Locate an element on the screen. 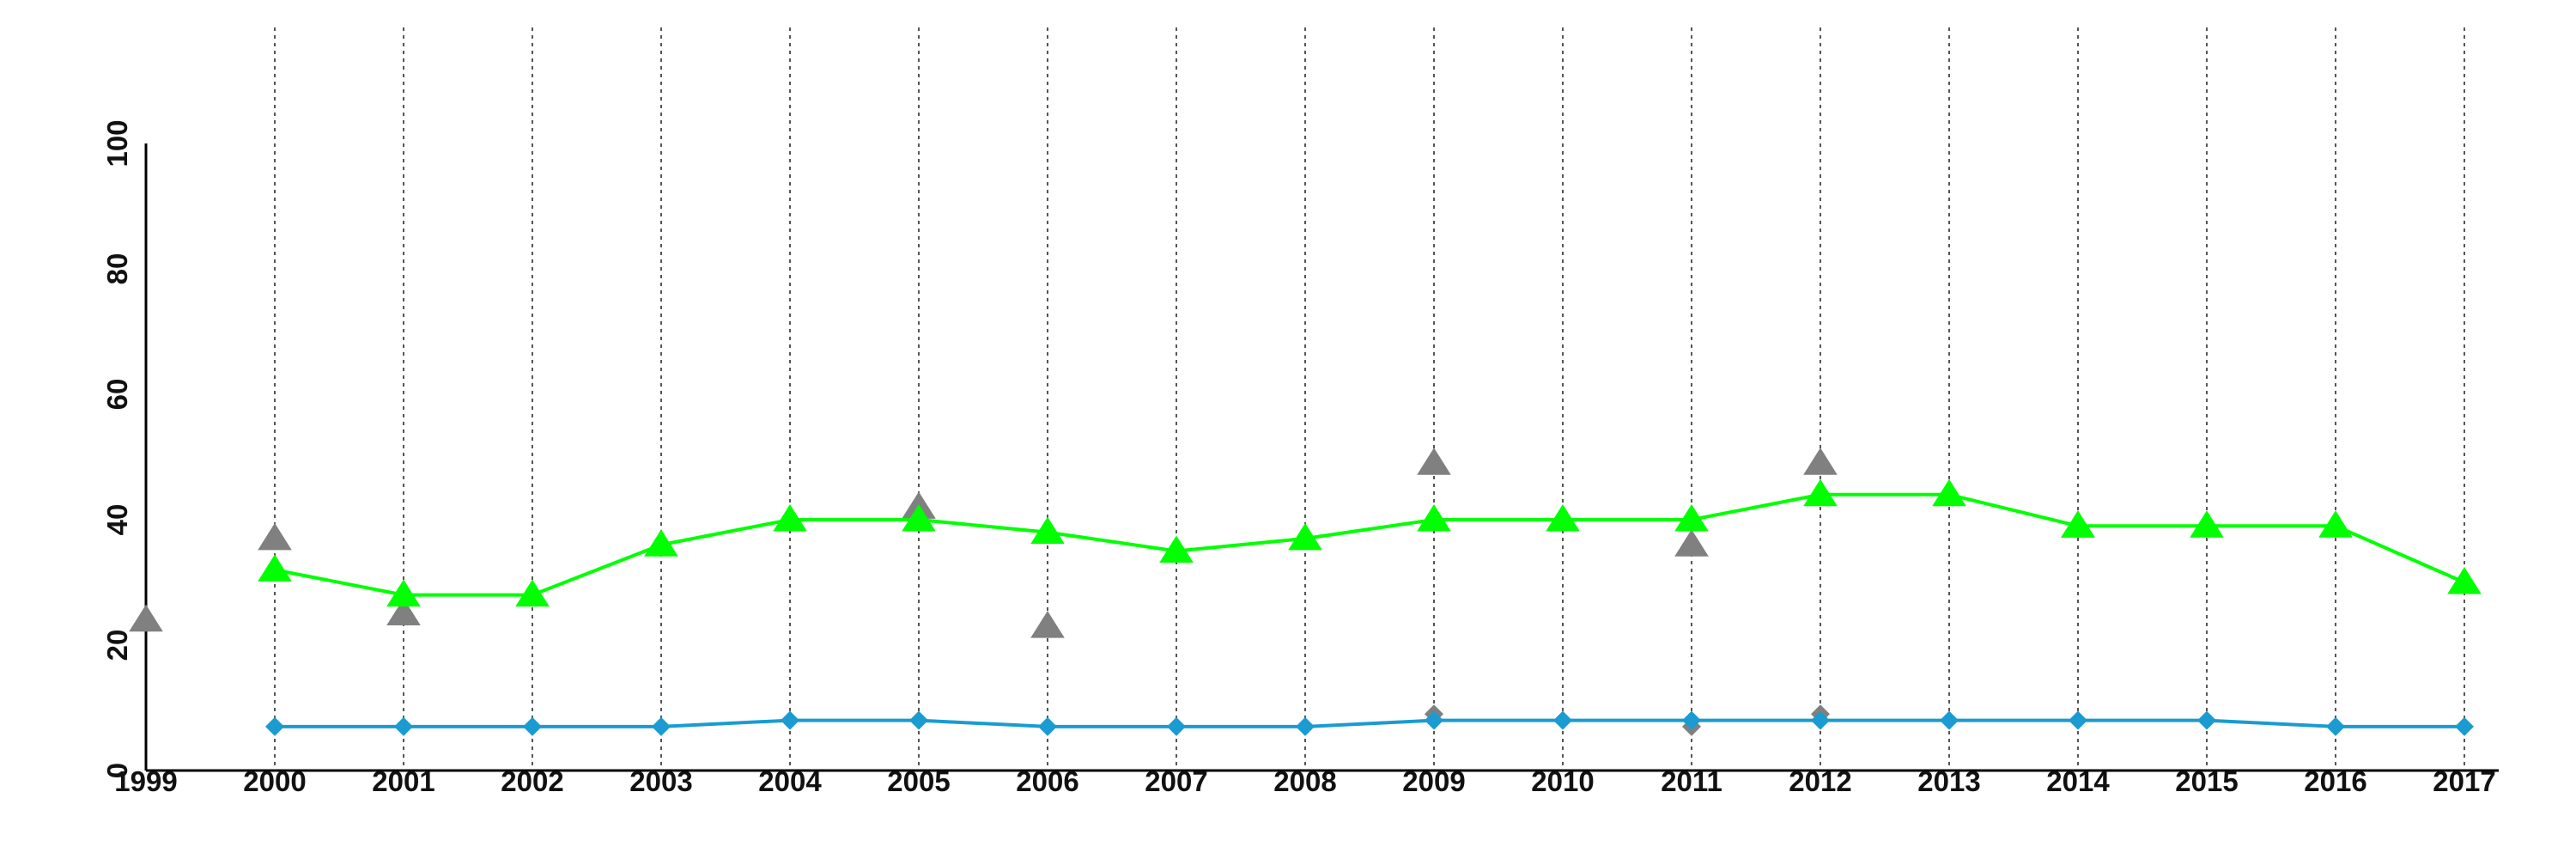  y-tick-label: 80 is located at coordinates (117, 269).